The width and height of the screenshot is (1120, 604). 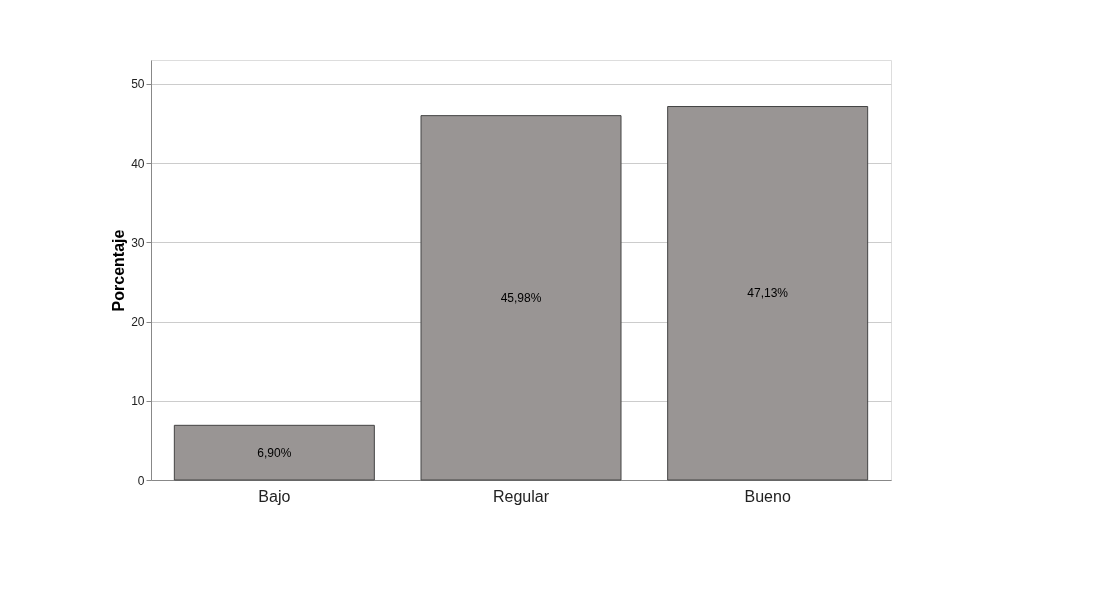 I want to click on y-tick-label: 10, so click(x=138, y=401).